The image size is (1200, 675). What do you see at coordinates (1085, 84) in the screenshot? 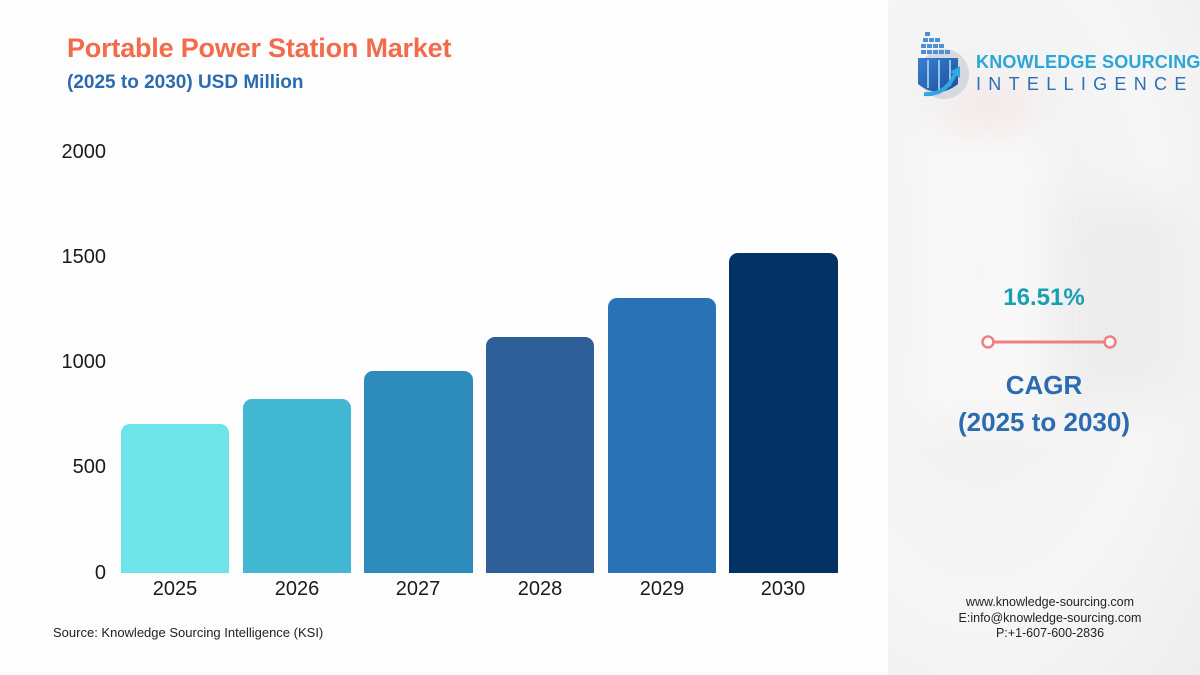
I see `brand-name-line2: INTELLIGENCE` at bounding box center [1085, 84].